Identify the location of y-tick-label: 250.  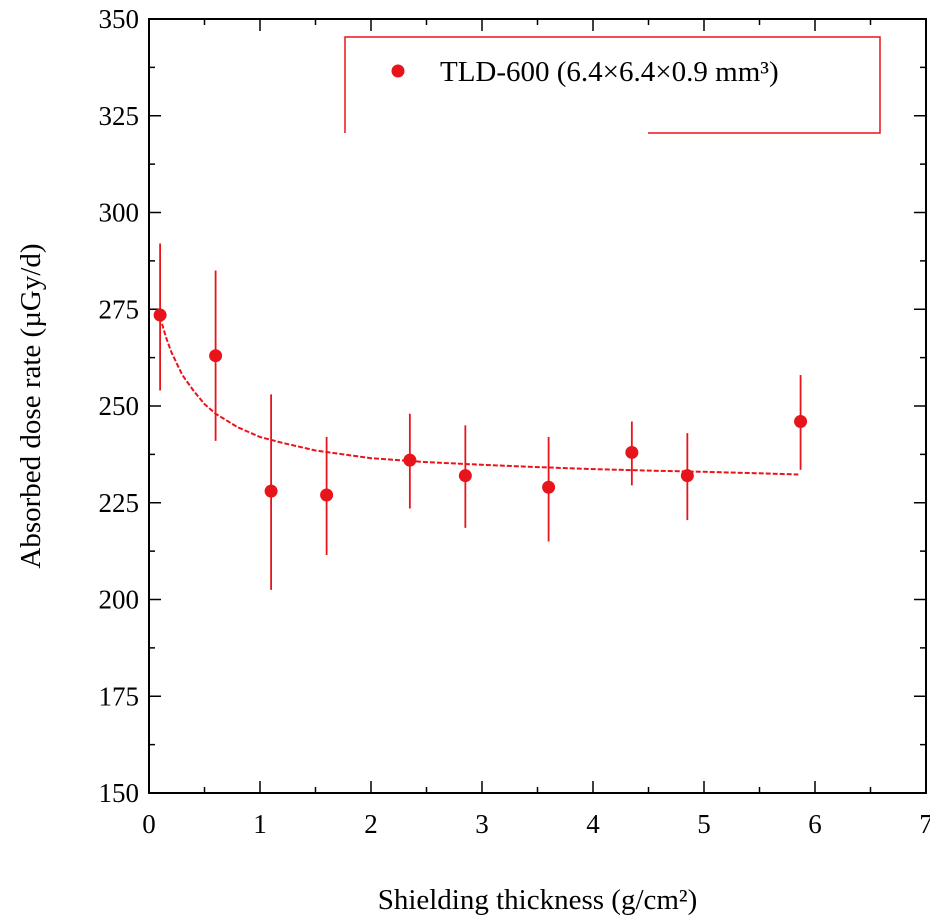
(119, 406).